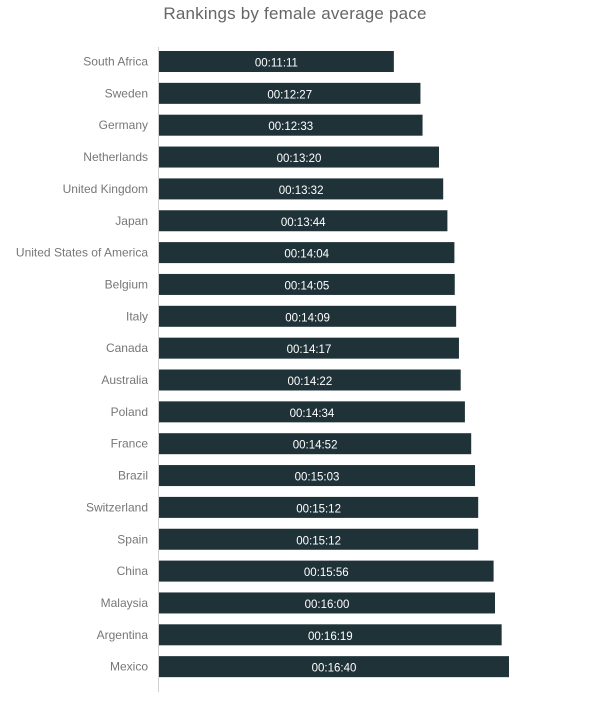  What do you see at coordinates (117, 507) in the screenshot?
I see `category-label: Switzerland` at bounding box center [117, 507].